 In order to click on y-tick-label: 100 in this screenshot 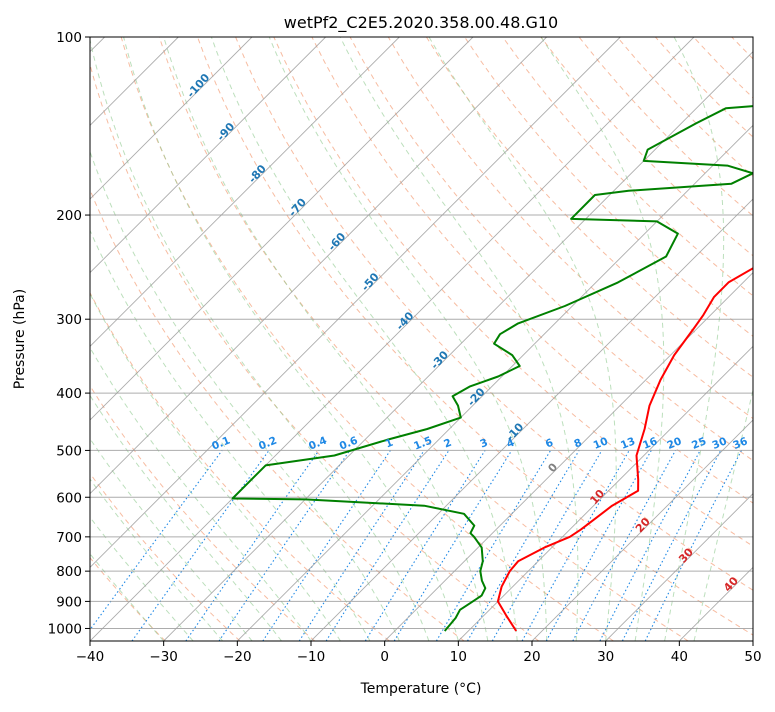, I will do `click(69, 38)`.